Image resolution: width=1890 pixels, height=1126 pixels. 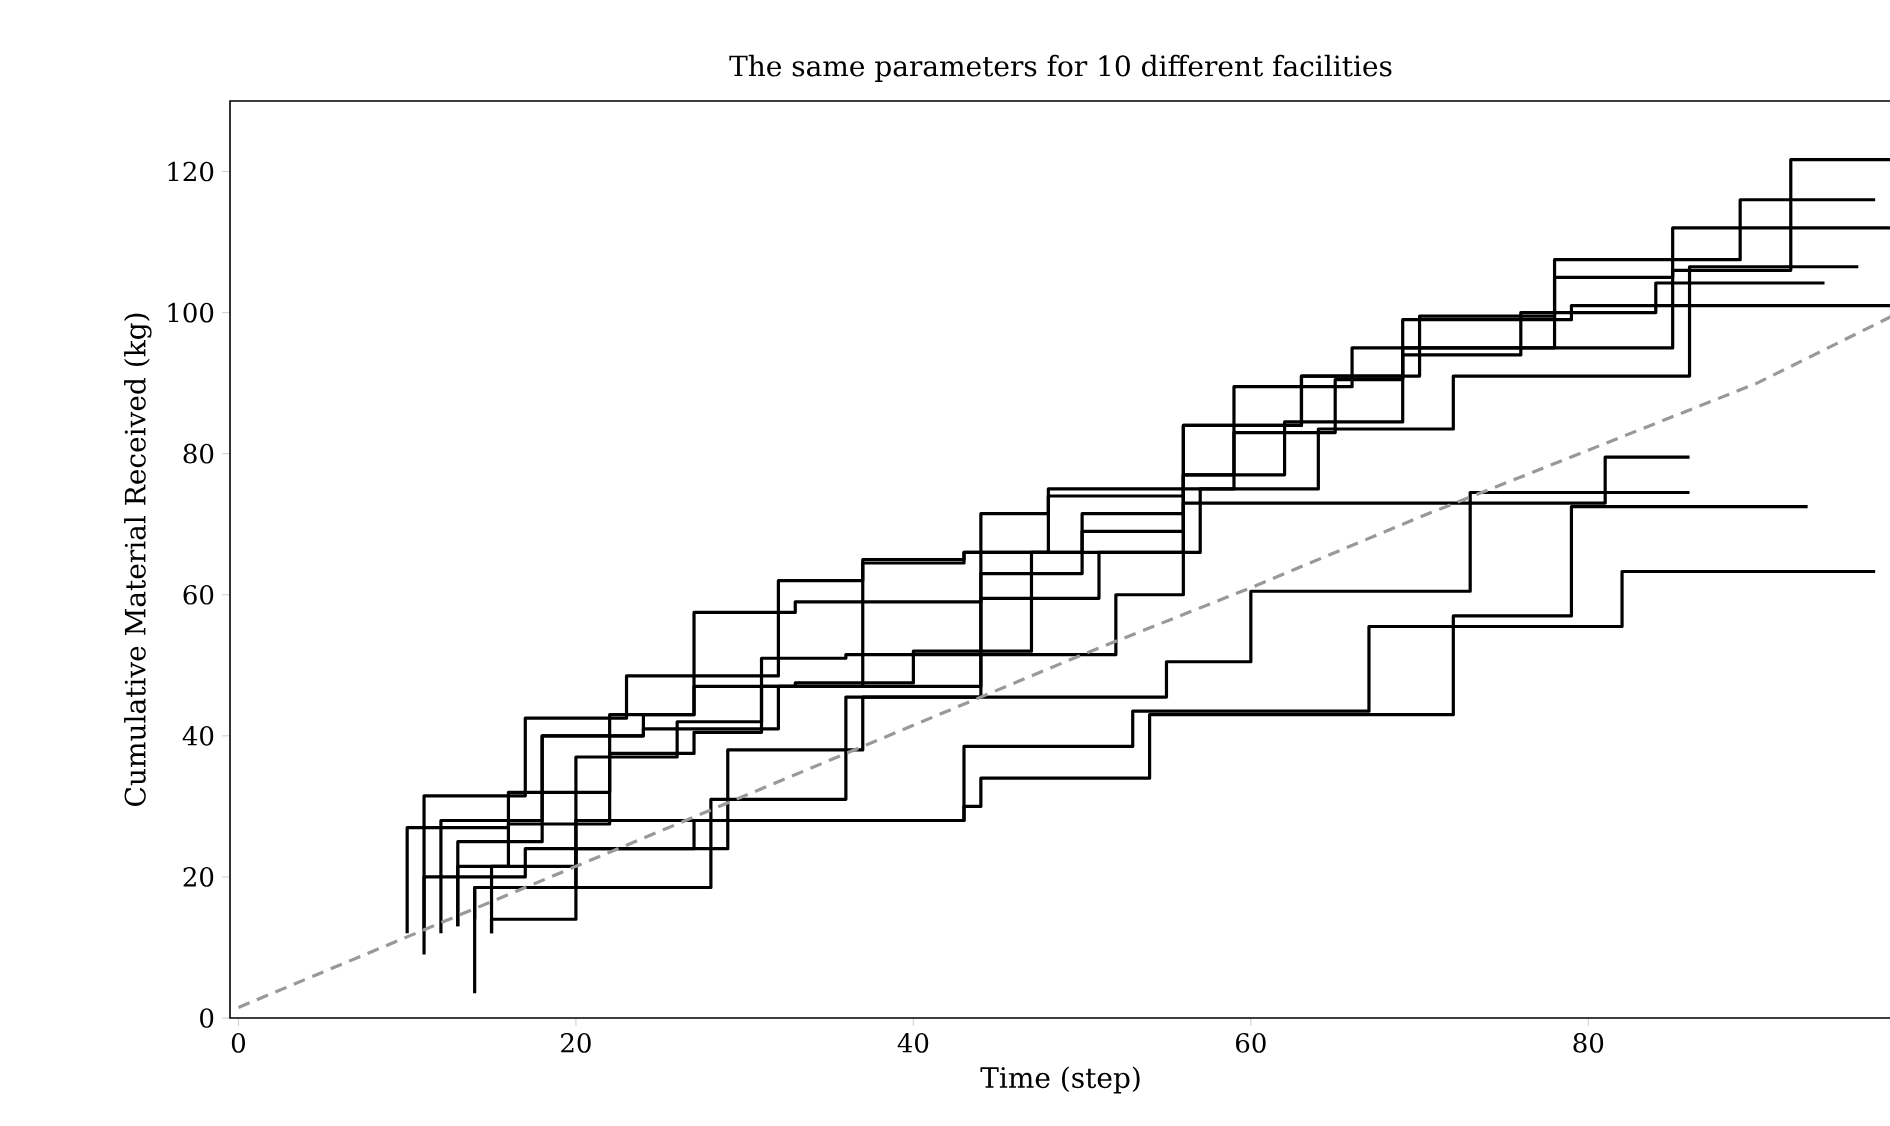 I want to click on y-tick-label: 0, so click(x=207, y=1018).